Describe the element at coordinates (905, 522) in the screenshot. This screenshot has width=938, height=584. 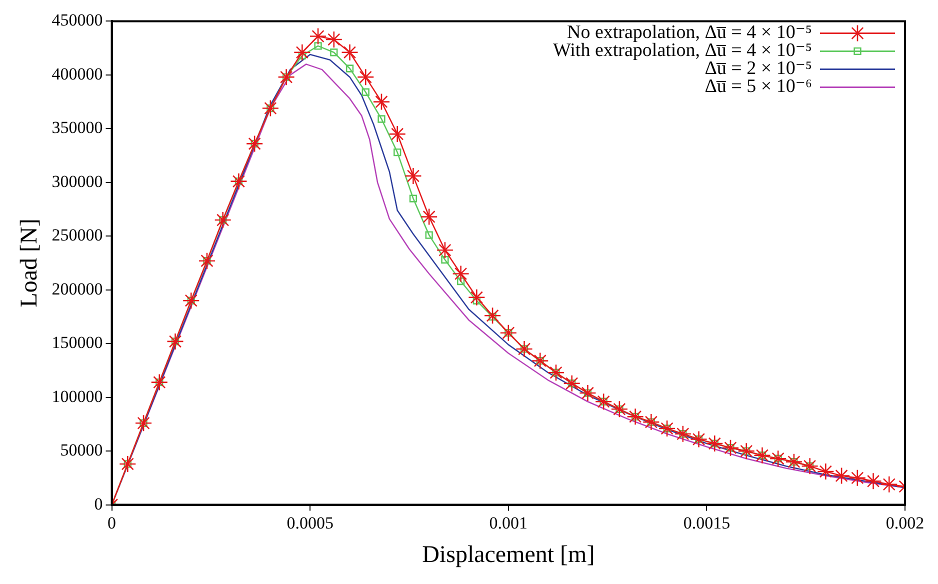
I see `x-tick-label: 0.002` at that location.